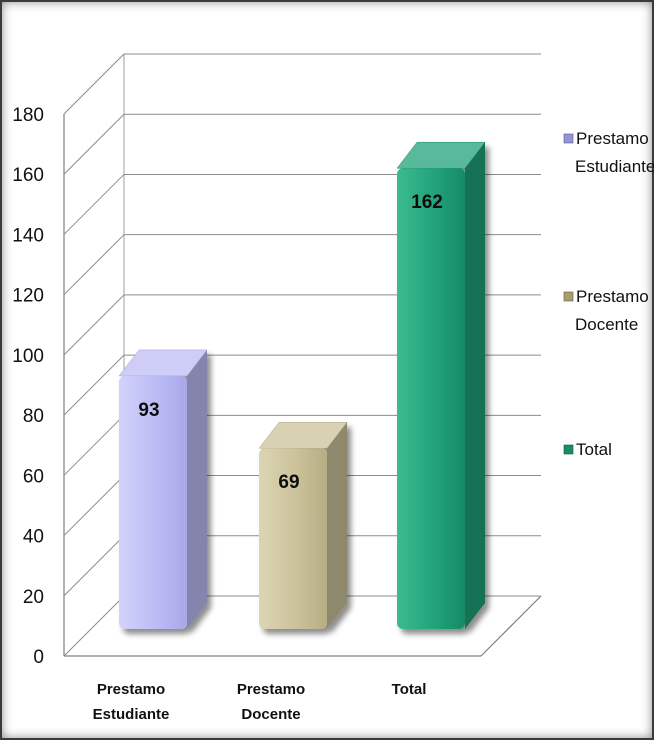 Image resolution: width=654 pixels, height=740 pixels. I want to click on y-tick-label: 160, so click(28, 175).